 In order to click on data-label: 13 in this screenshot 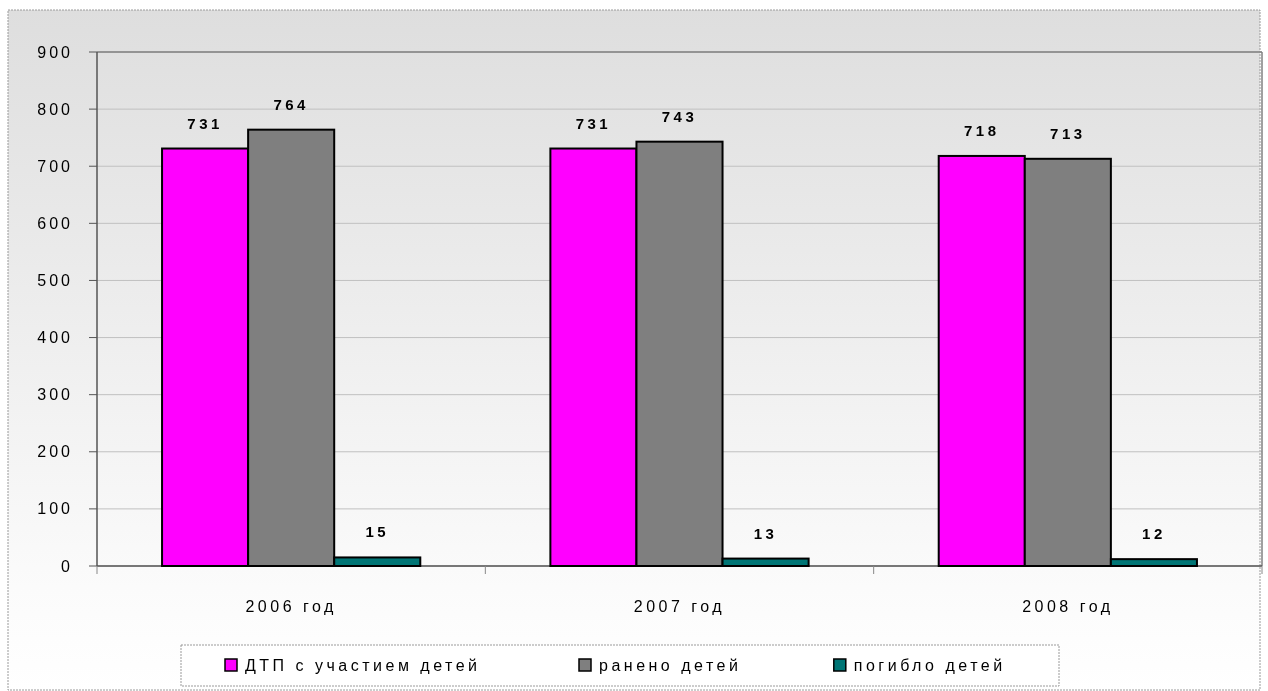, I will do `click(765, 533)`.